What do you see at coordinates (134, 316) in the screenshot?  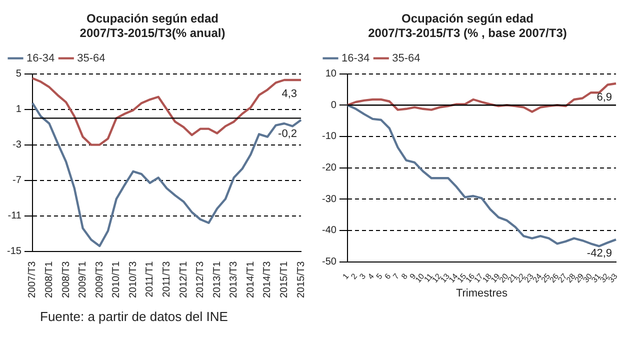 I see `source-note: Fuente: a partir de datos del INE` at bounding box center [134, 316].